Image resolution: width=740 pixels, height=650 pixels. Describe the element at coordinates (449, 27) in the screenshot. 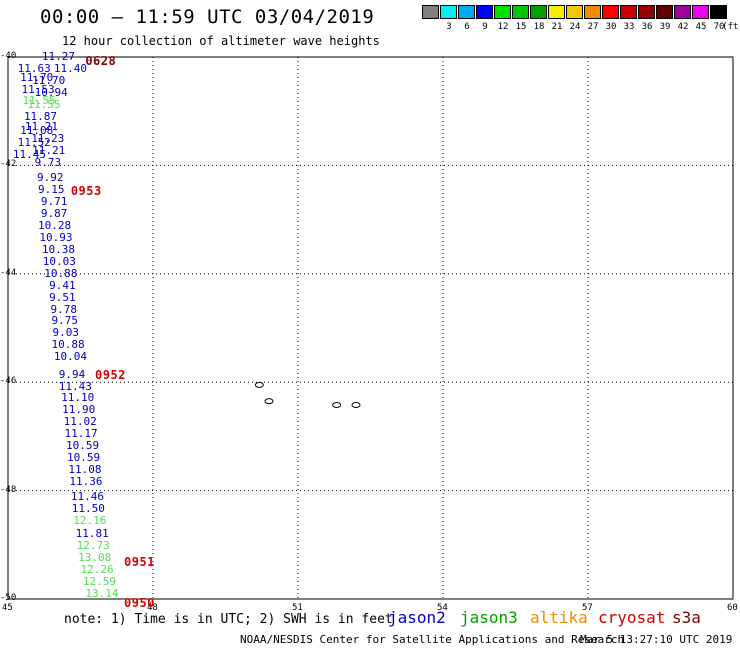

I see `scale-tick-label: 3` at that location.